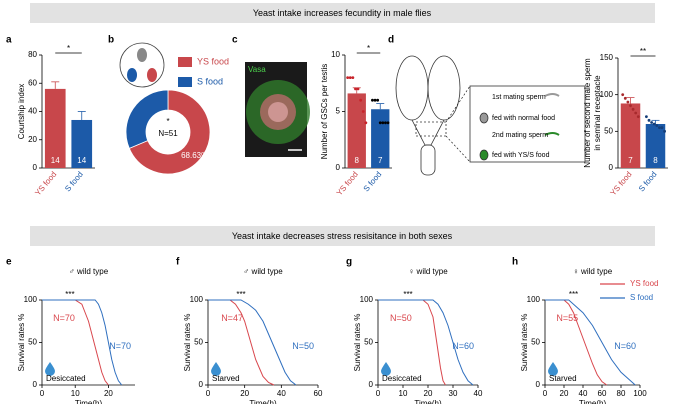 This screenshot has height=404, width=685. What do you see at coordinates (32, 111) in the screenshot?
I see `y-tick-label: 40` at bounding box center [32, 111].